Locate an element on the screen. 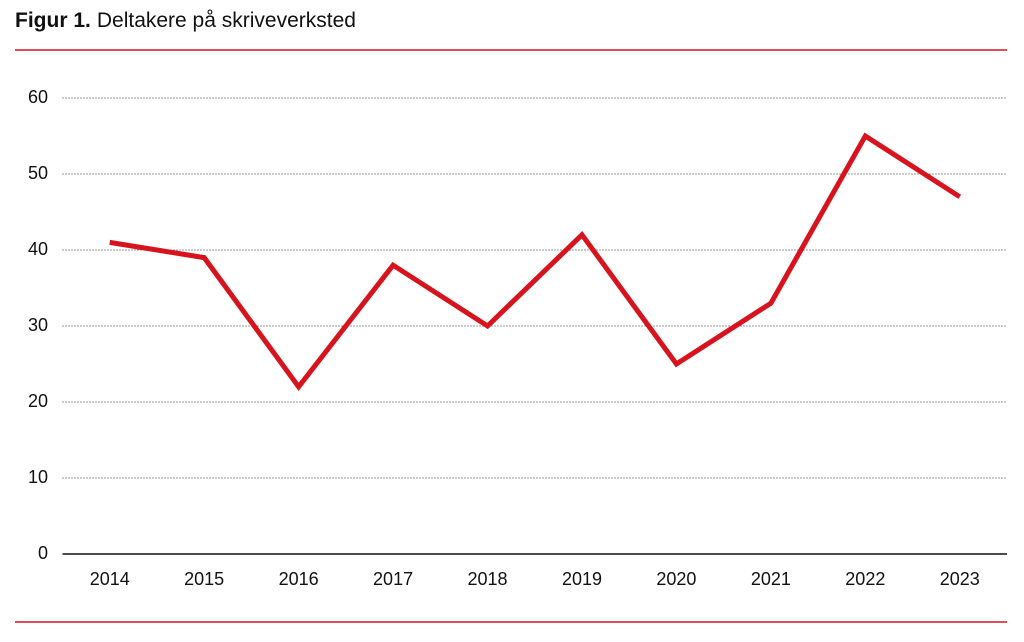 The width and height of the screenshot is (1024, 642). y-tick-label: 30 is located at coordinates (38, 325).